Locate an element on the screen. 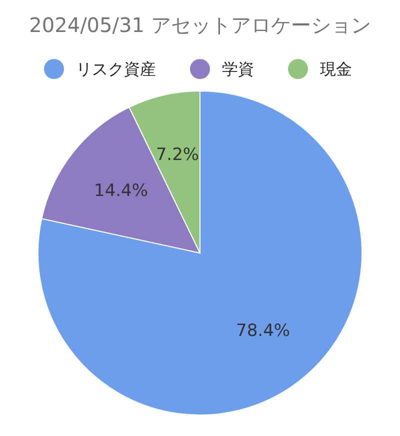  data-label: 14.4% is located at coordinates (121, 190).